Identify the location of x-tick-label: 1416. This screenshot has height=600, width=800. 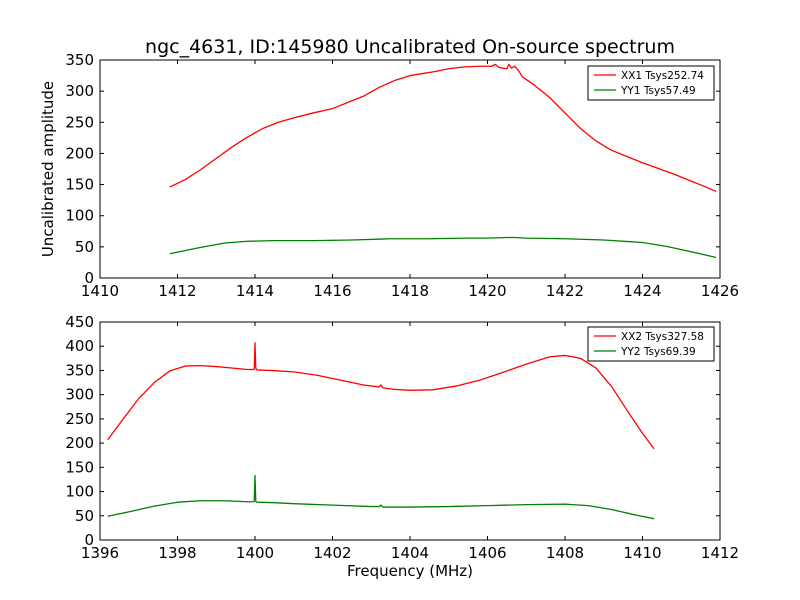
(332, 291).